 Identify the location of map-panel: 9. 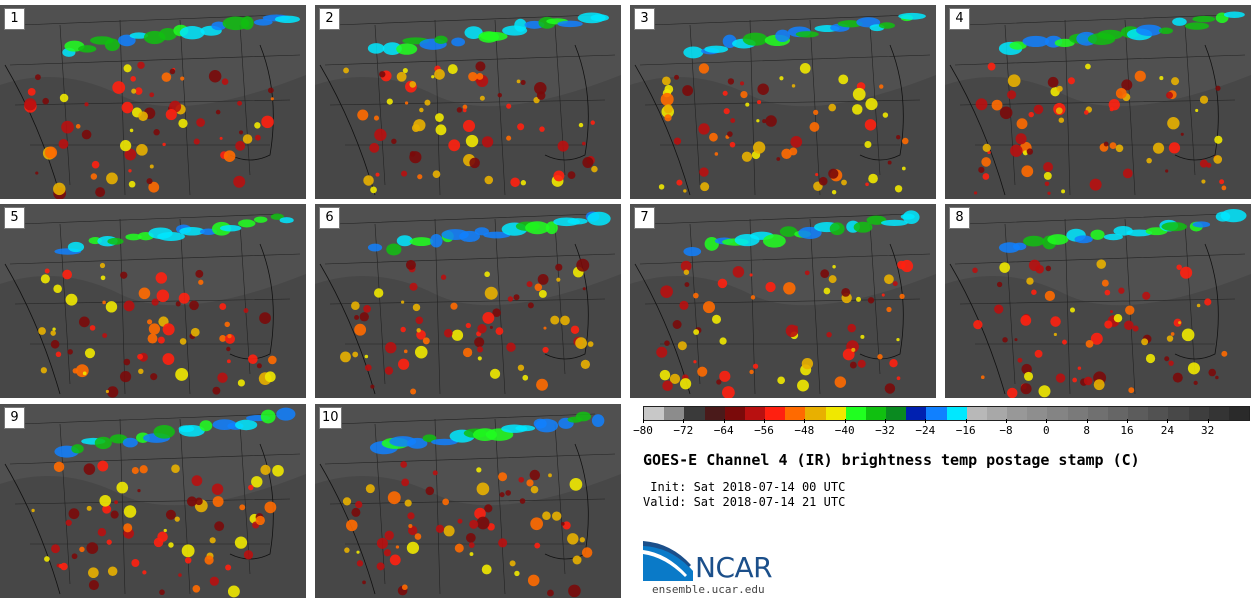
(153, 501).